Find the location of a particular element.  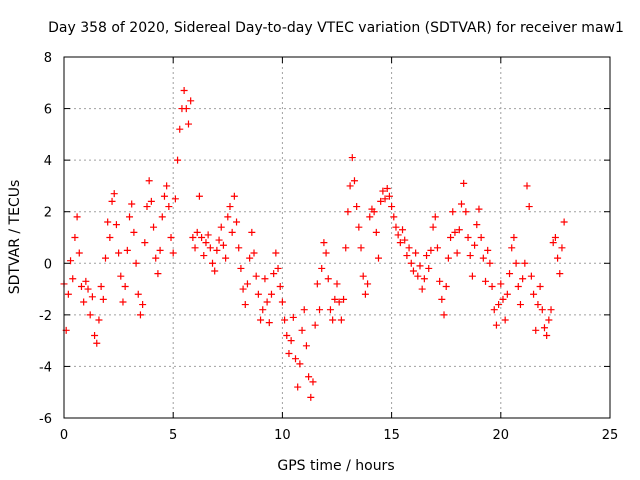

y-tick-label: 0 is located at coordinates (48, 264).